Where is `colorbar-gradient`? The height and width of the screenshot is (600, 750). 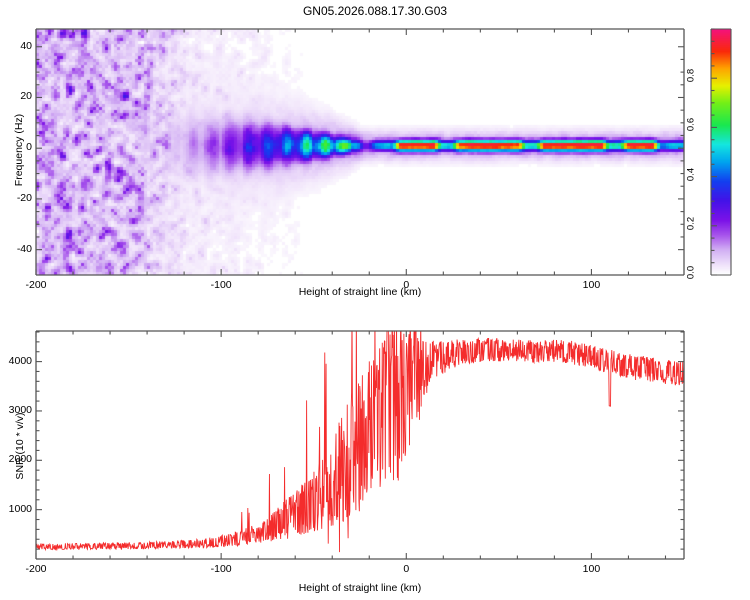 colorbar-gradient is located at coordinates (721, 152).